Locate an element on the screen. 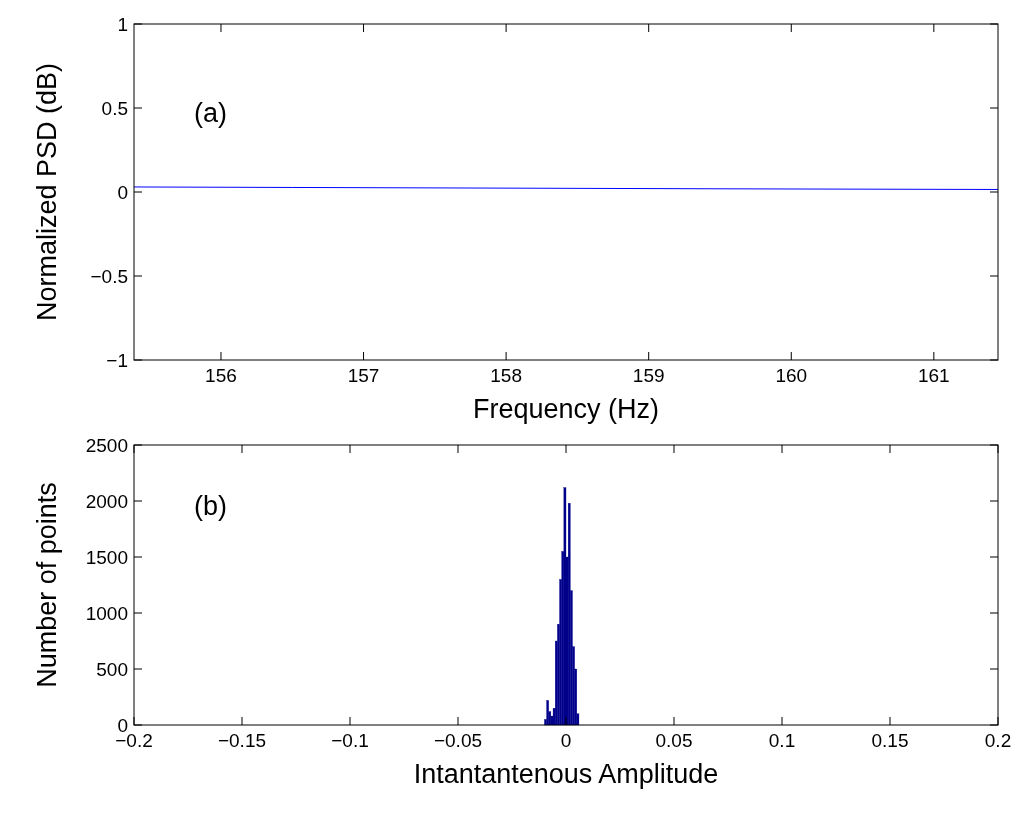  x-tick-label: 160 is located at coordinates (791, 375).